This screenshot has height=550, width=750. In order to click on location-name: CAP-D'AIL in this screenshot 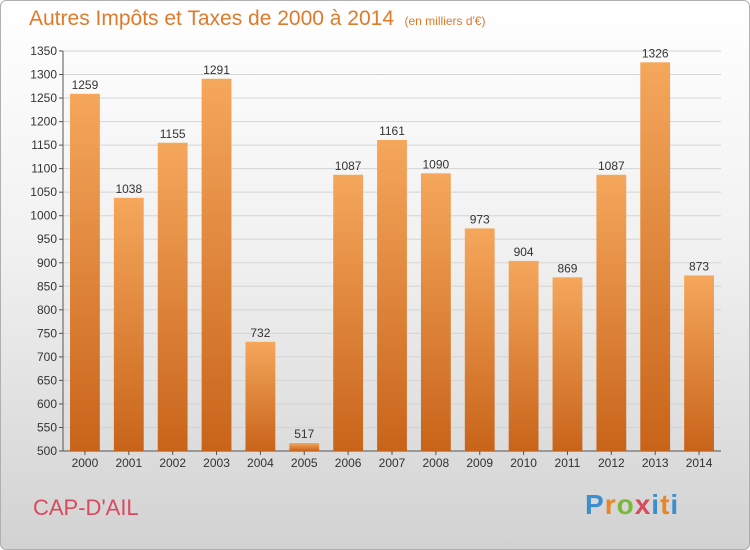, I will do `click(86, 507)`.